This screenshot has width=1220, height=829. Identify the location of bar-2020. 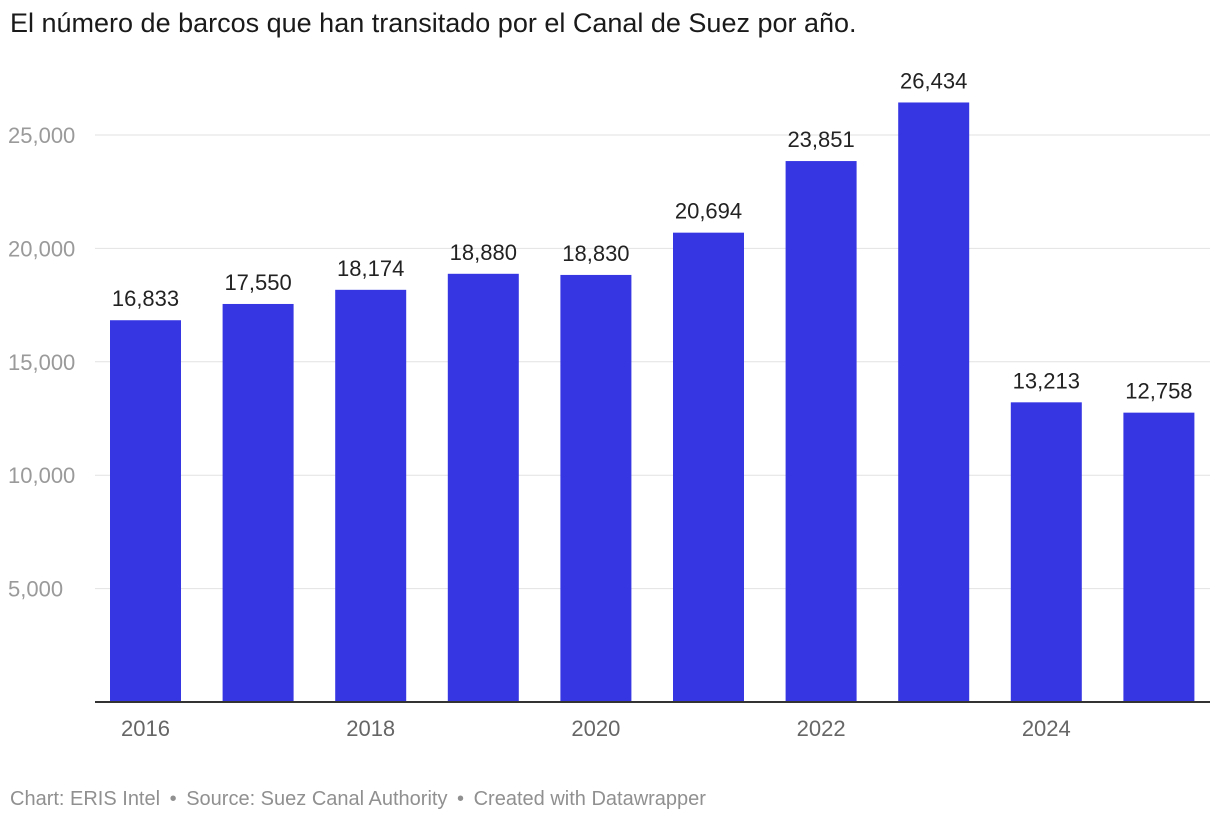
(596, 488).